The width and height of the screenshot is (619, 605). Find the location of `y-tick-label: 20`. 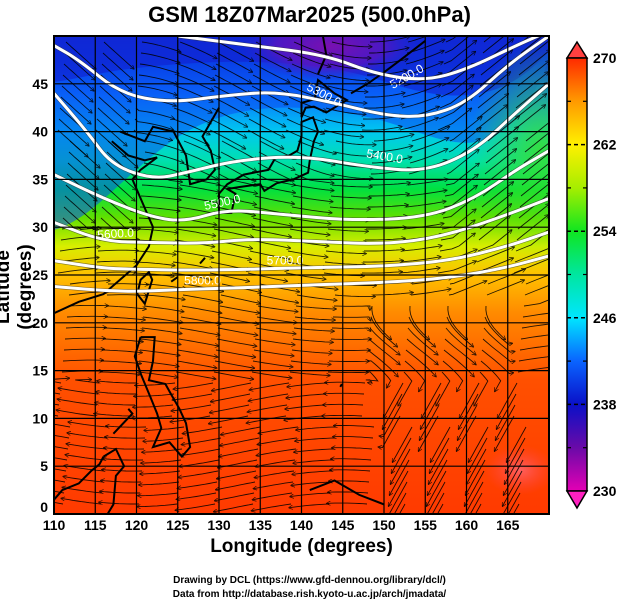

y-tick-label: 20 is located at coordinates (40, 323).